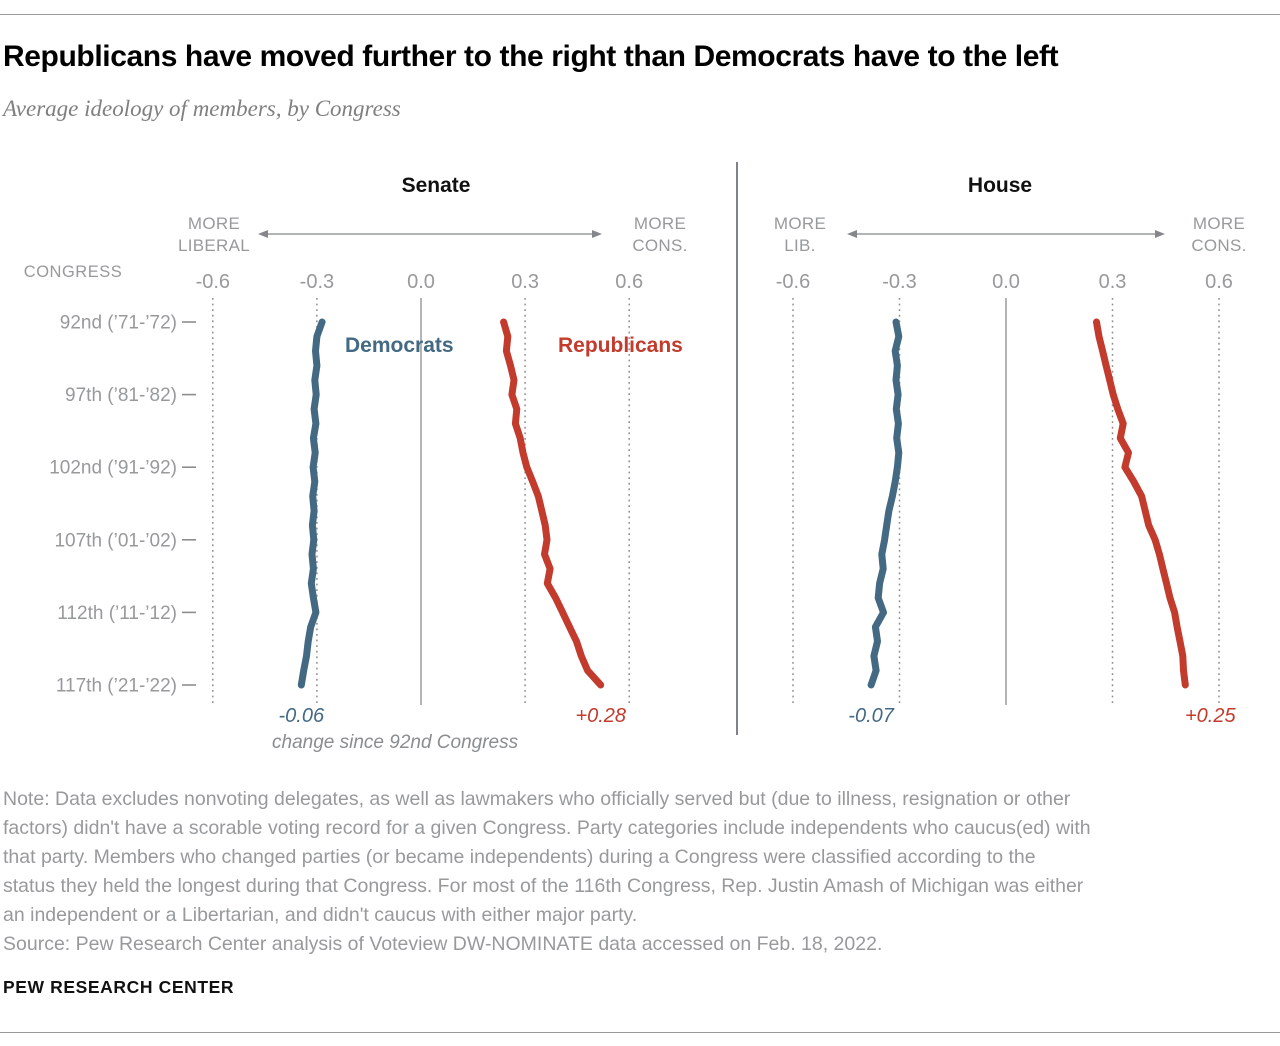  Describe the element at coordinates (115, 540) in the screenshot. I see `congress-row-label: 107th (’01-’02)` at that location.